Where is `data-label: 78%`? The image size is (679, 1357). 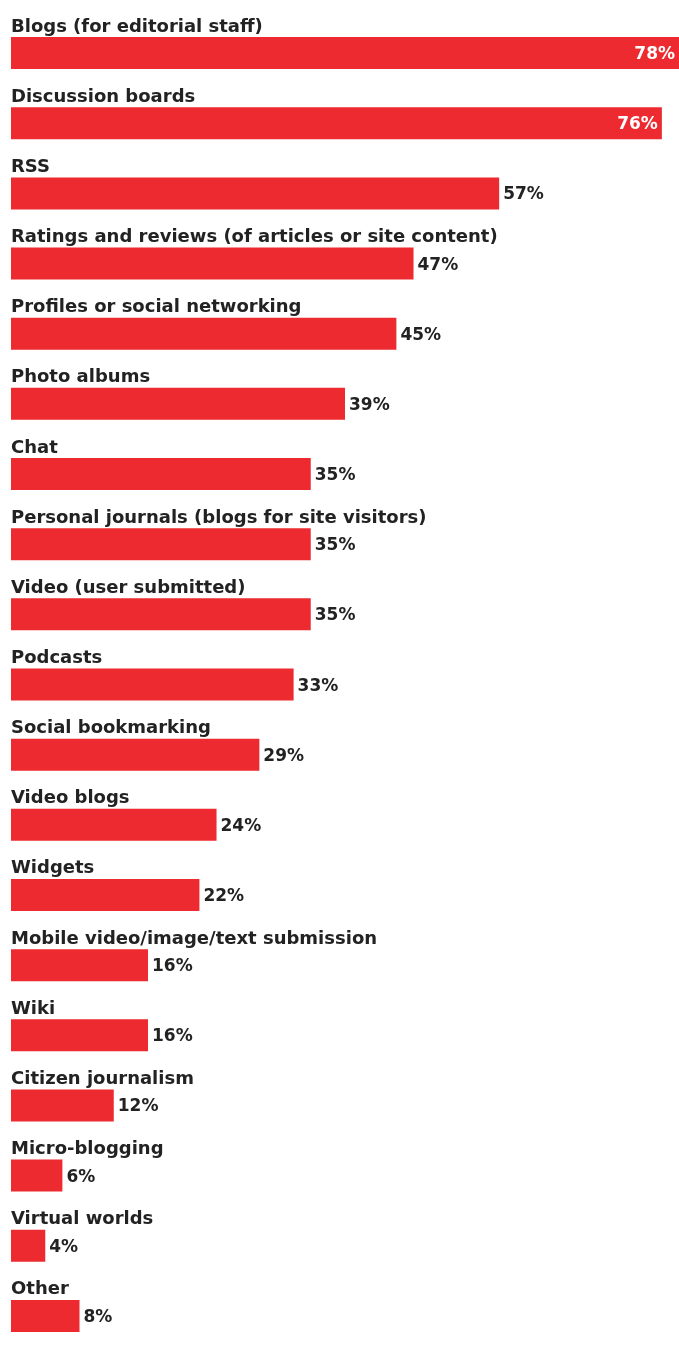 data-label: 78% is located at coordinates (654, 53).